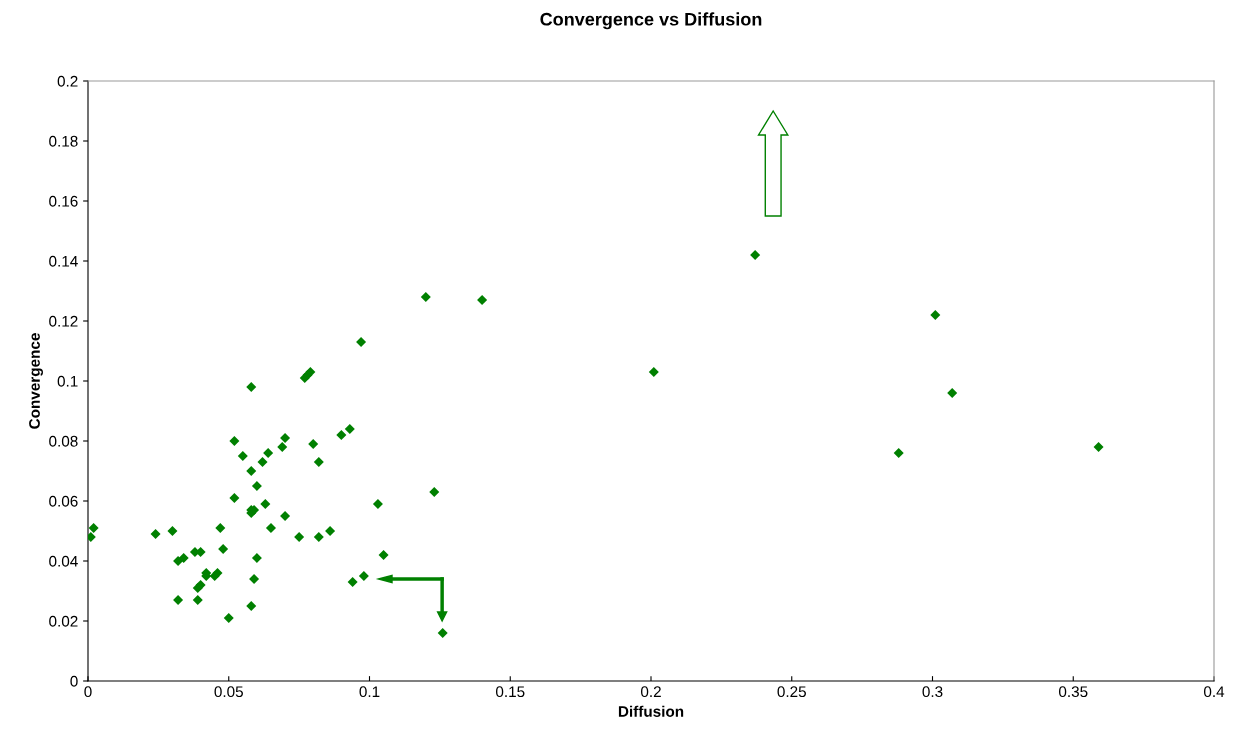 This screenshot has height=744, width=1233. What do you see at coordinates (932, 692) in the screenshot?
I see `x-tick-label: 0.3` at bounding box center [932, 692].